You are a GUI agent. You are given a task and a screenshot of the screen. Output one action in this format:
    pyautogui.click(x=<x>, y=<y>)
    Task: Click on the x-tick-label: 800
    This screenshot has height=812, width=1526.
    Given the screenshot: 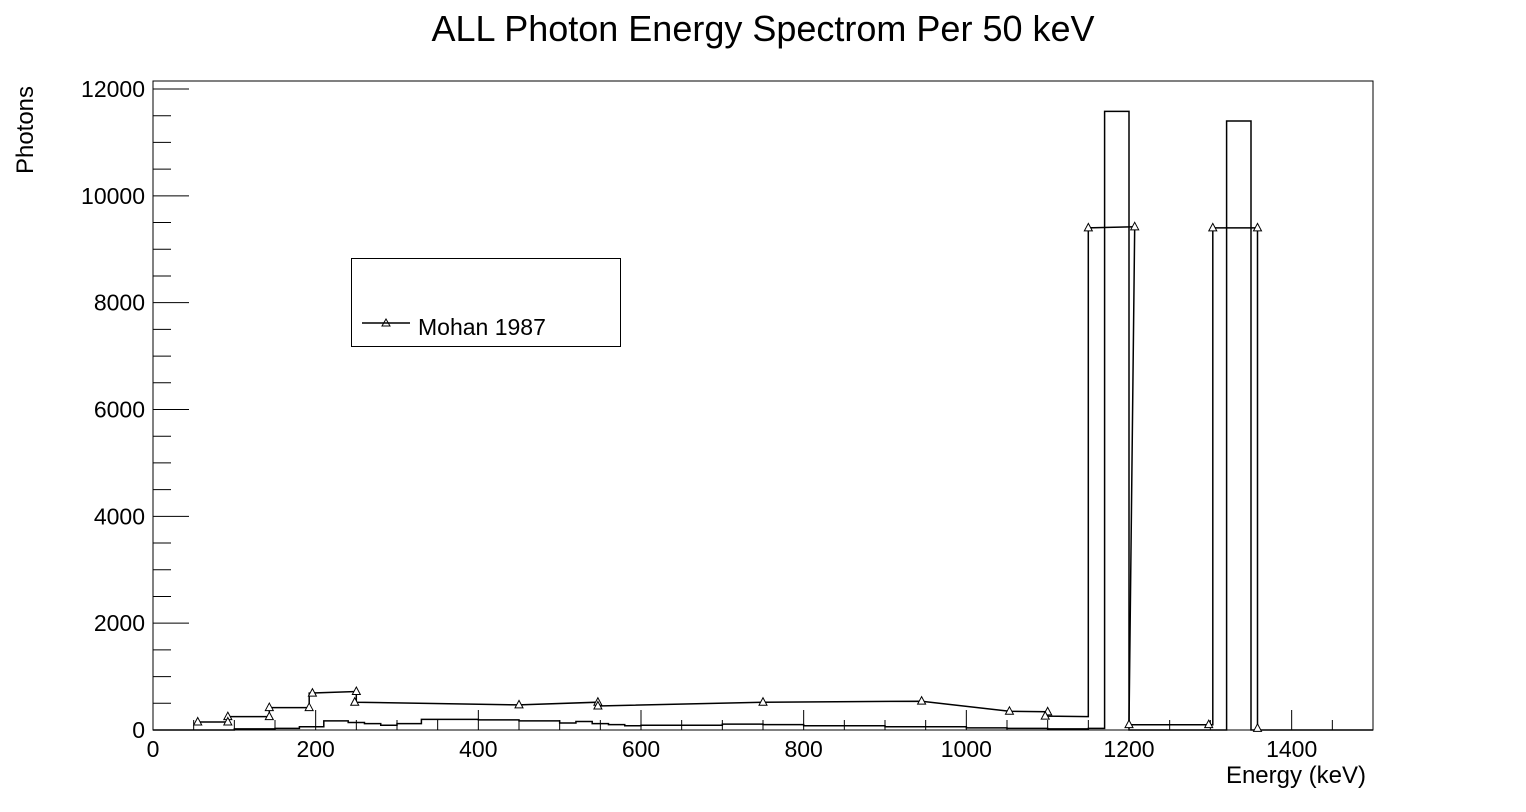 What is the action you would take?
    pyautogui.click(x=803, y=749)
    